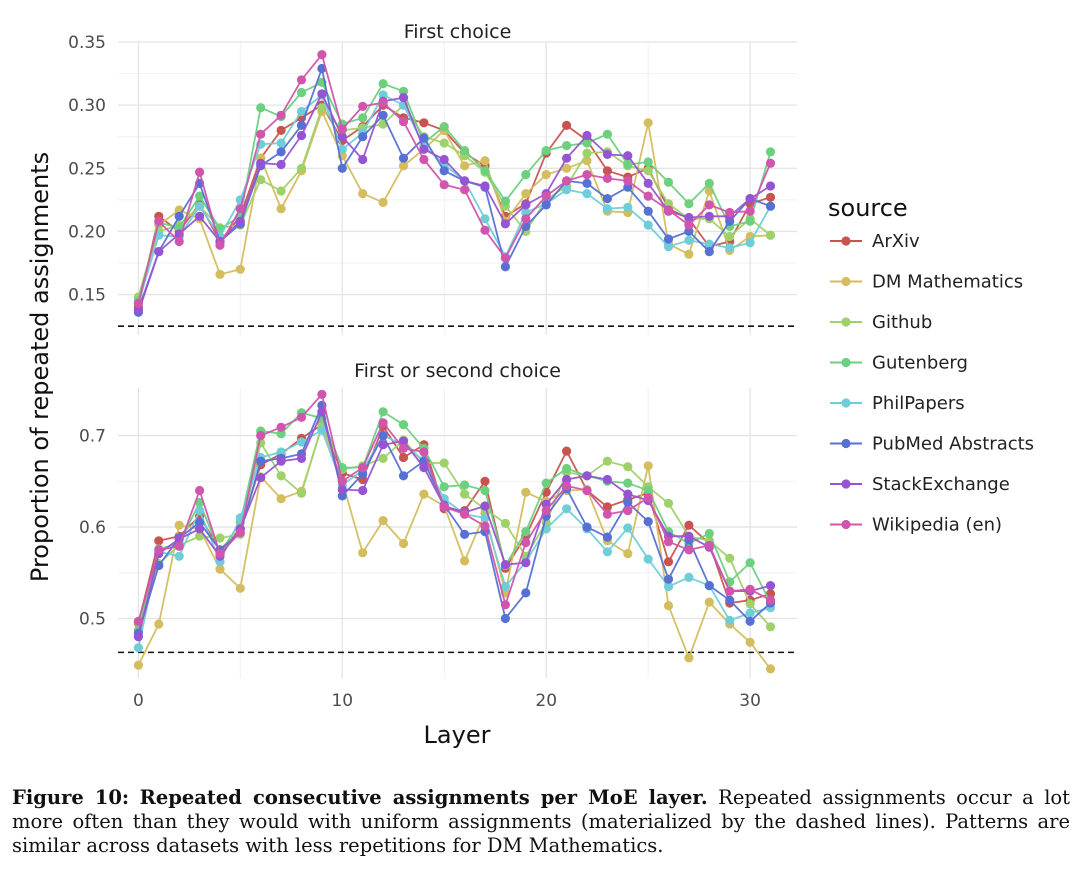  I want to click on caption-label: Figure 10:, so click(71, 797).